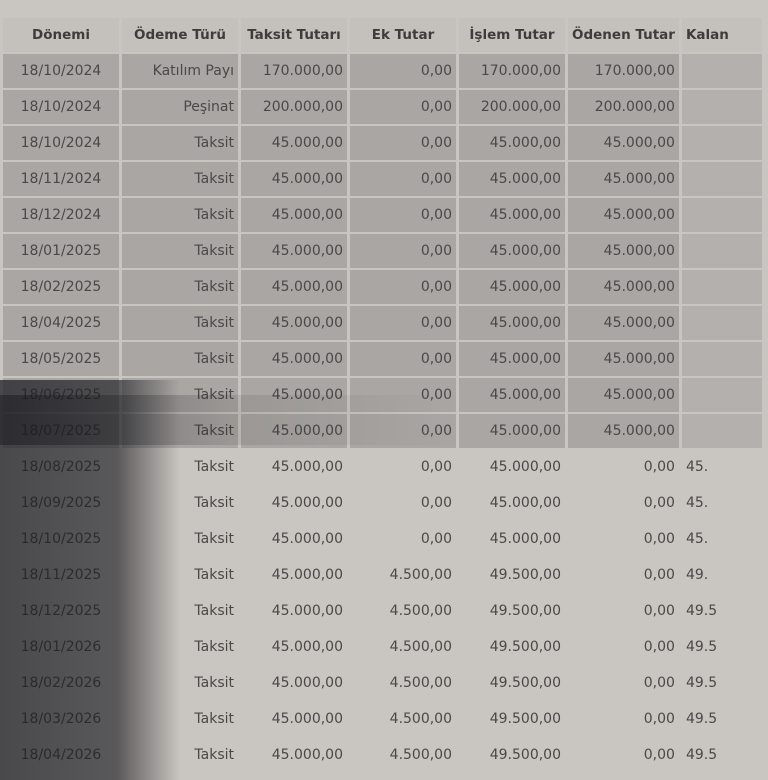 The width and height of the screenshot is (768, 780). Describe the element at coordinates (61, 755) in the screenshot. I see `cell-period: 18/04/2026` at that location.